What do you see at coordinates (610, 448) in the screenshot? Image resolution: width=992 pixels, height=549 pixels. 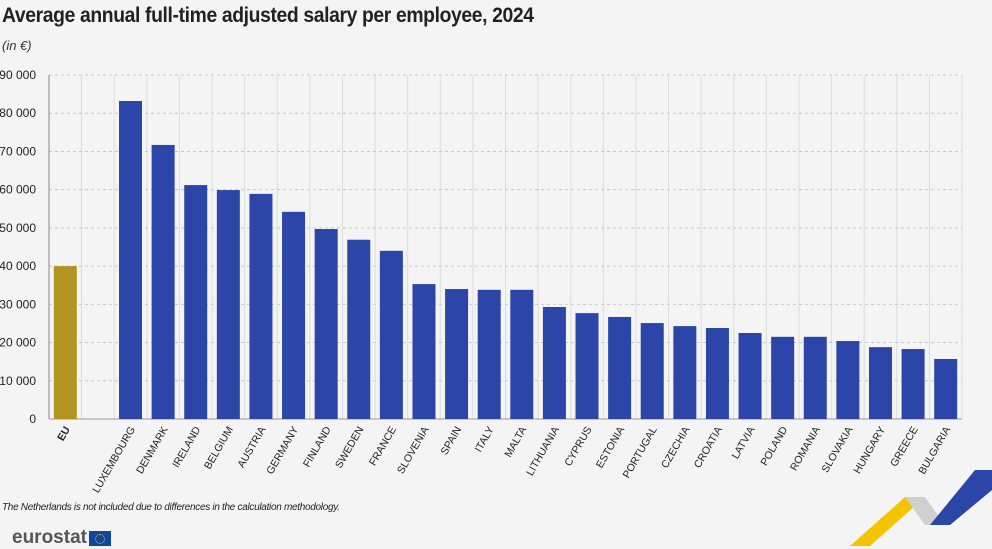 I see `x-tick-label: ESTONIA` at bounding box center [610, 448].